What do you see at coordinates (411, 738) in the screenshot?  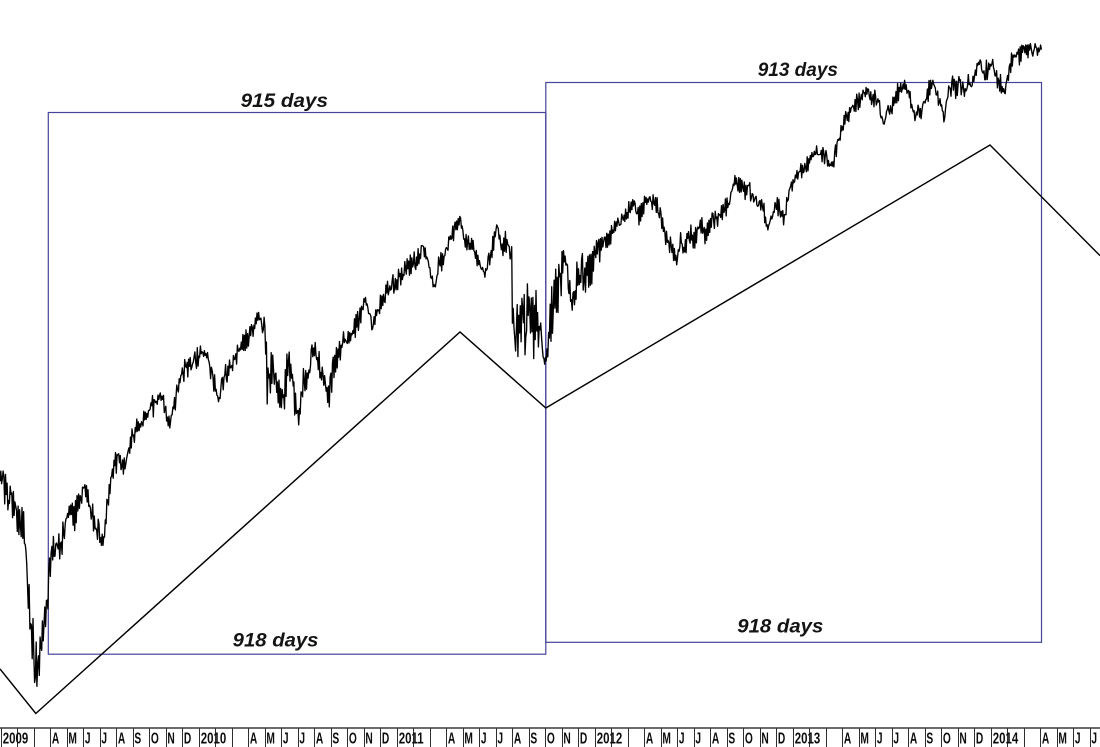 I see `svg-text: 2011` at bounding box center [411, 738].